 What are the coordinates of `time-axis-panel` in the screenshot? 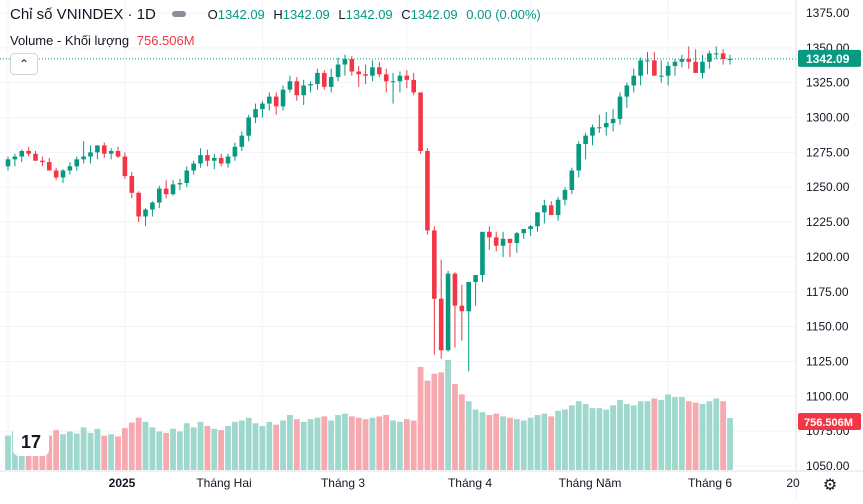 It's located at (398, 485).